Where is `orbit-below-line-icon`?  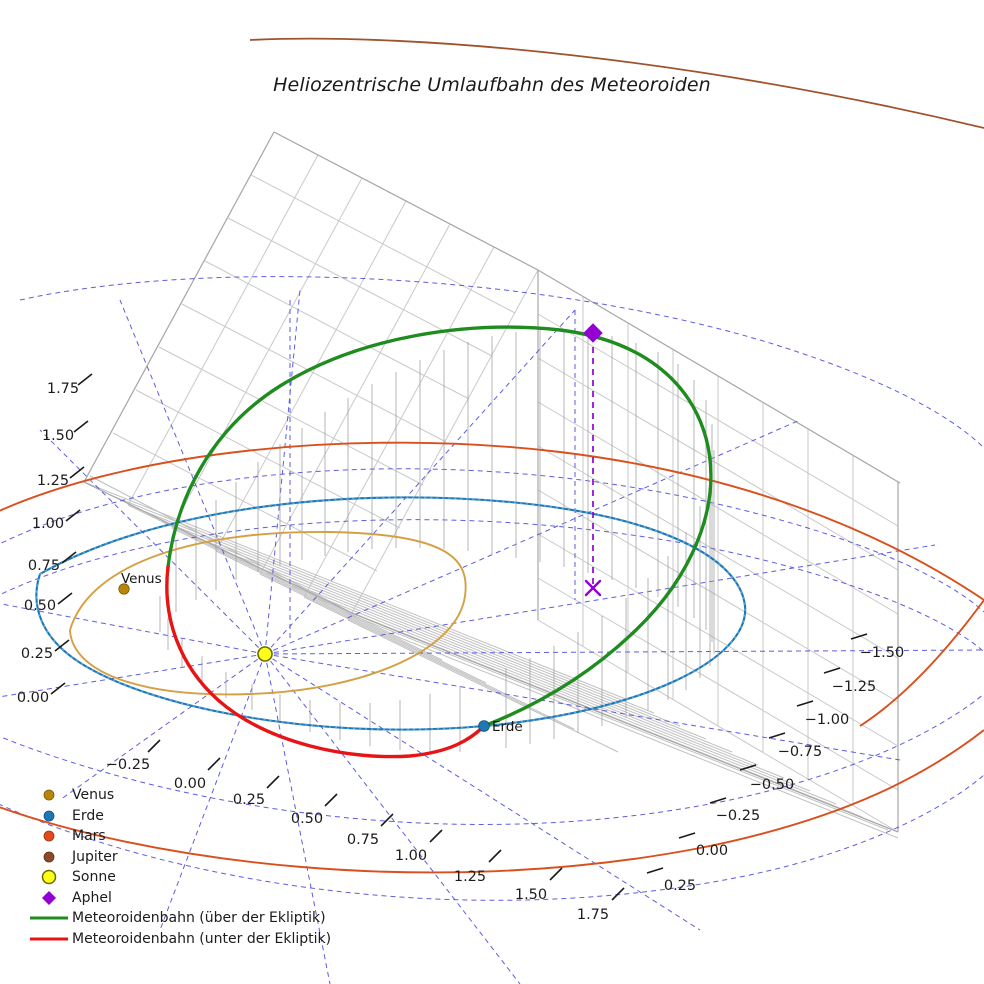
orbit-below-line-icon is located at coordinates (49, 939).